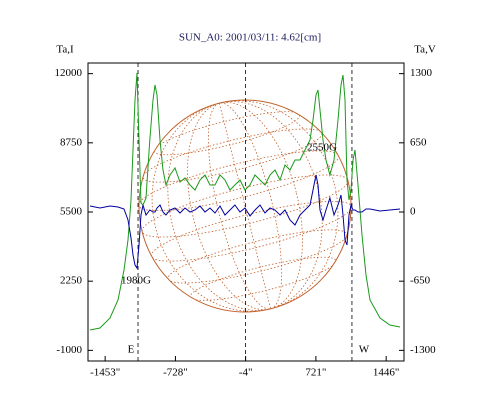 Image resolution: width=500 pixels, height=405 pixels. I want to click on x-tick-label: -728", so click(175, 373).